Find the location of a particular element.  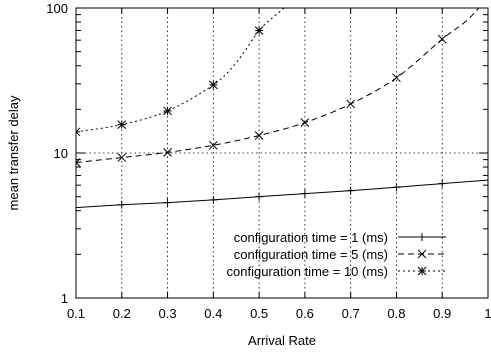

x-tick-label: 0.8 is located at coordinates (396, 313).